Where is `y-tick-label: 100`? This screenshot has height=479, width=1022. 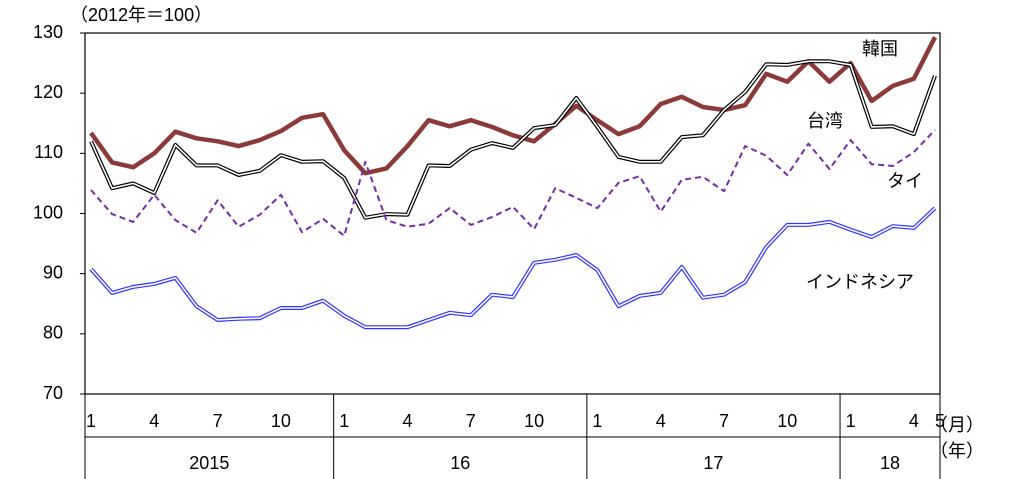 y-tick-label: 100 is located at coordinates (48, 212).